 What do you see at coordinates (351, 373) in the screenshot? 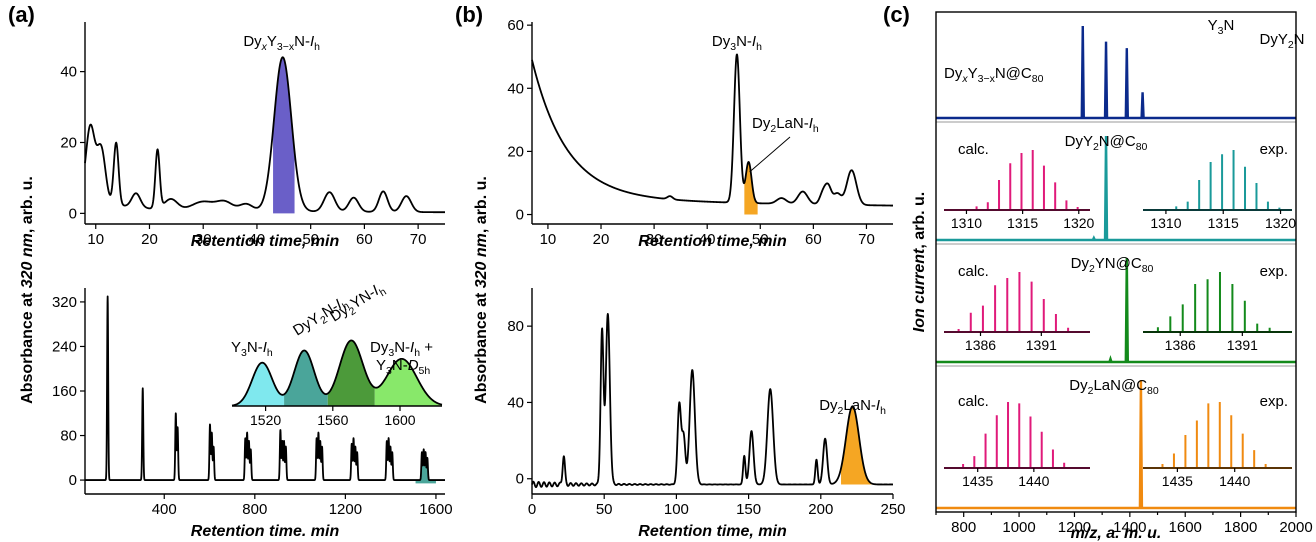
I see `a-inset-2-highlight` at bounding box center [351, 373].